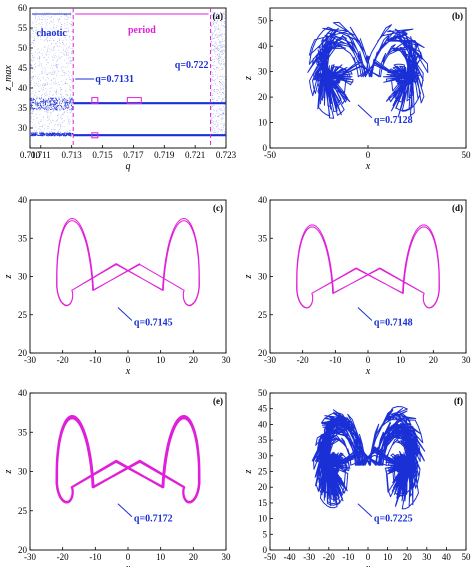 Image resolution: width=474 pixels, height=567 pixels. I want to click on x-tick-label: -20, so click(63, 360).